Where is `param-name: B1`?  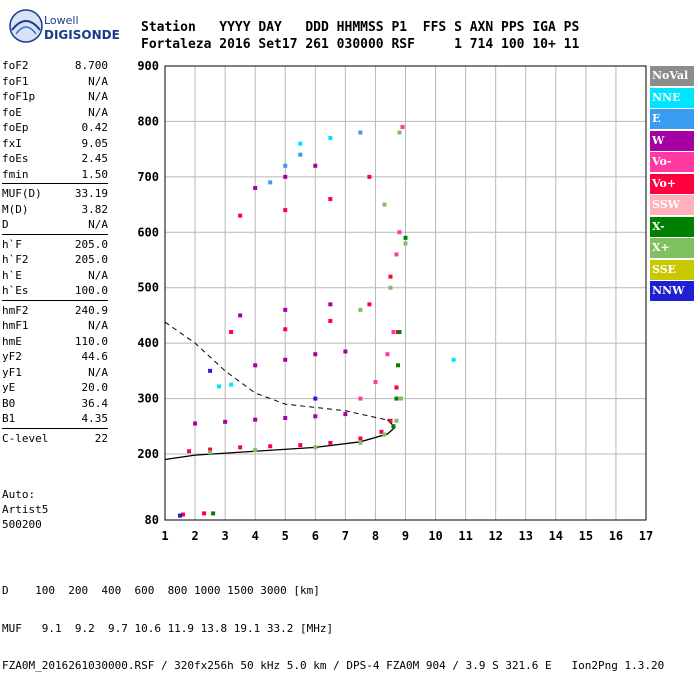 param-name: B1 is located at coordinates (9, 418).